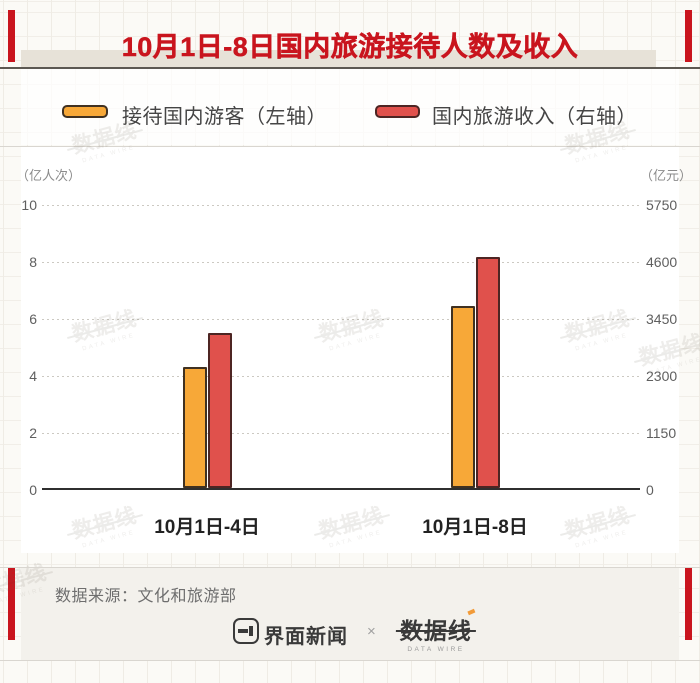 This screenshot has width=700, height=683. What do you see at coordinates (350, 146) in the screenshot?
I see `legend-divider` at bounding box center [350, 146].